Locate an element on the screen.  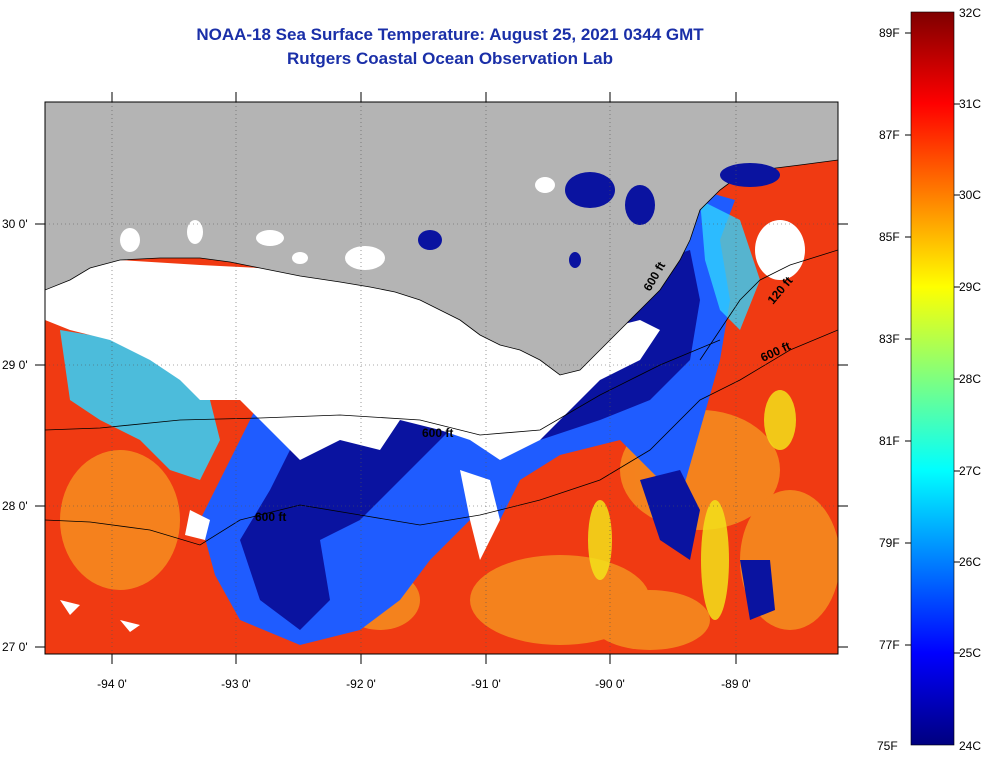
lat-label: 29 0' is located at coordinates (15, 365).